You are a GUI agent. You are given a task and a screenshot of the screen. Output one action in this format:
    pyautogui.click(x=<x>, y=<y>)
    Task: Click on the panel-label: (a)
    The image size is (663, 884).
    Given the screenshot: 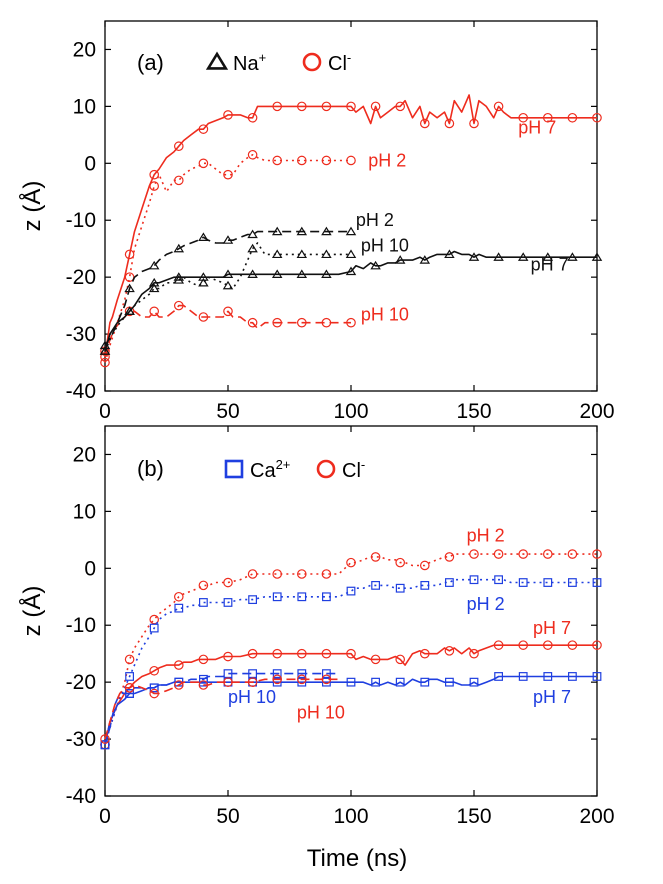 What is the action you would take?
    pyautogui.click(x=150, y=62)
    